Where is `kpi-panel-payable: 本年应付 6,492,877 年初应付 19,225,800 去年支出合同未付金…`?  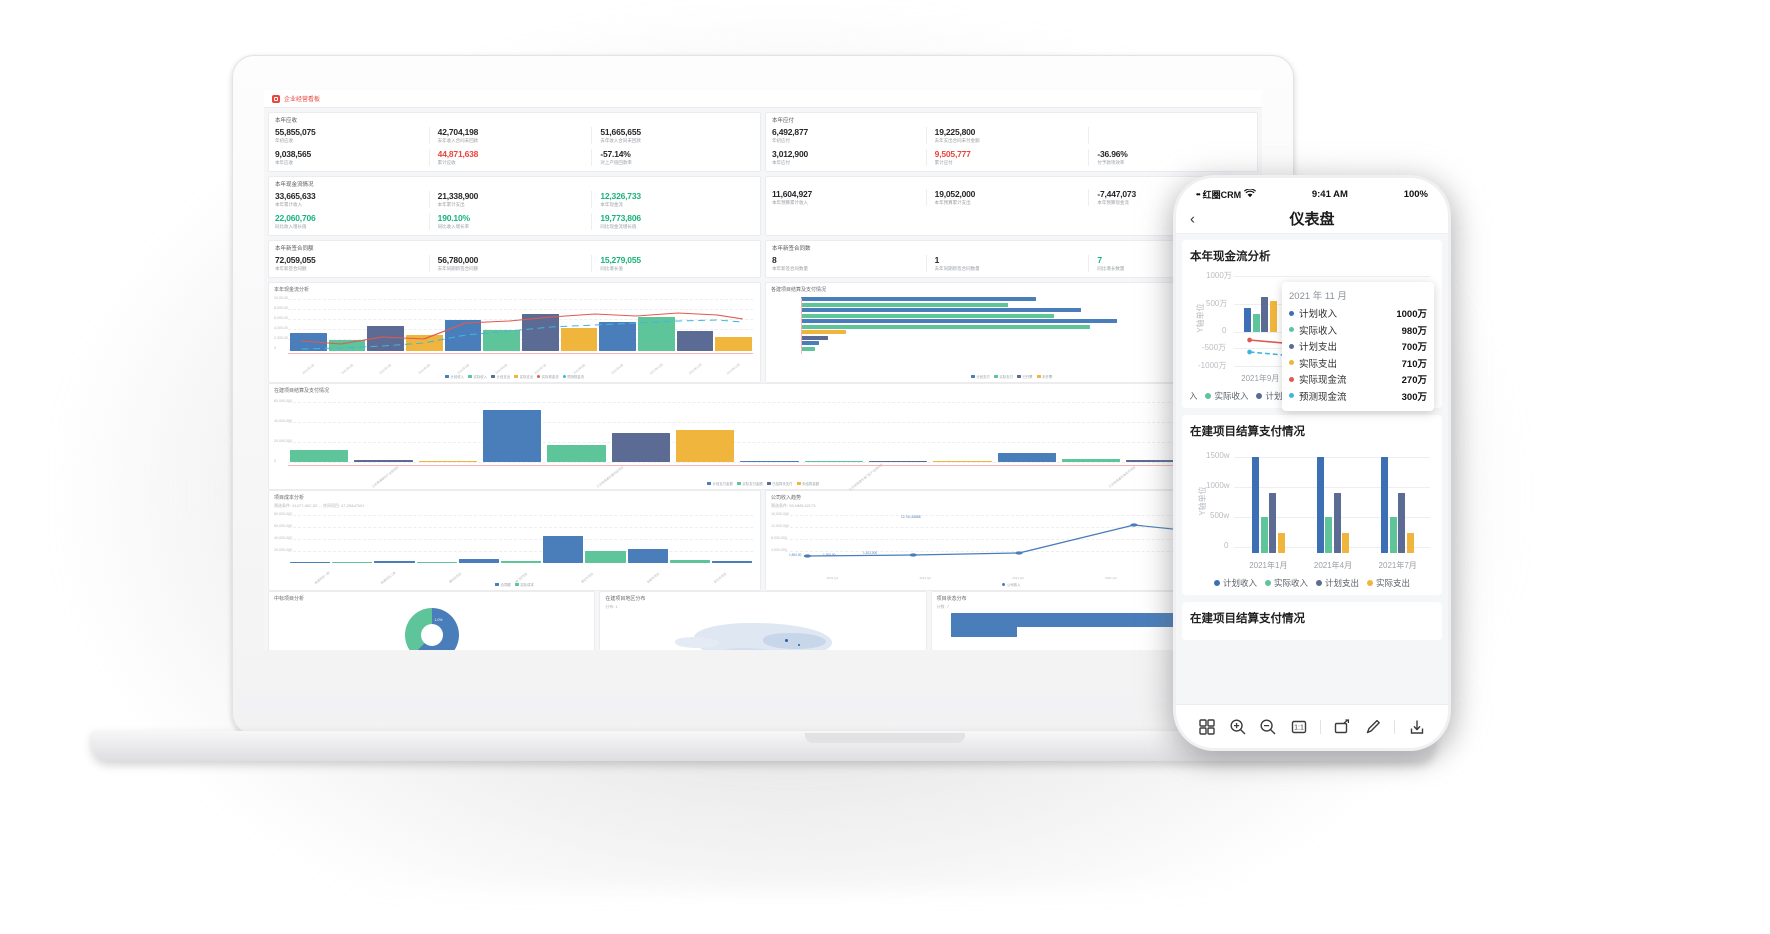 kpi-panel-payable: 本年应付 6,492,877 年初应付 19,225,800 去年支出合同未付金… is located at coordinates (1011, 142).